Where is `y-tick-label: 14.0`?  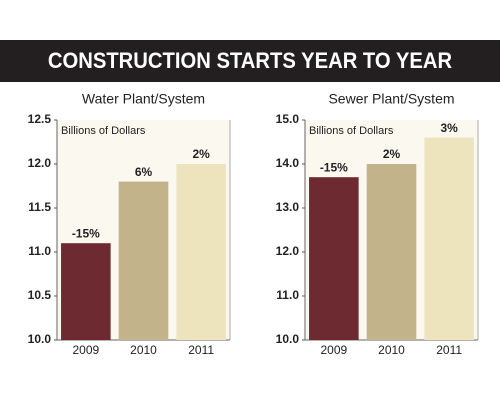
y-tick-label: 14.0 is located at coordinates (288, 163).